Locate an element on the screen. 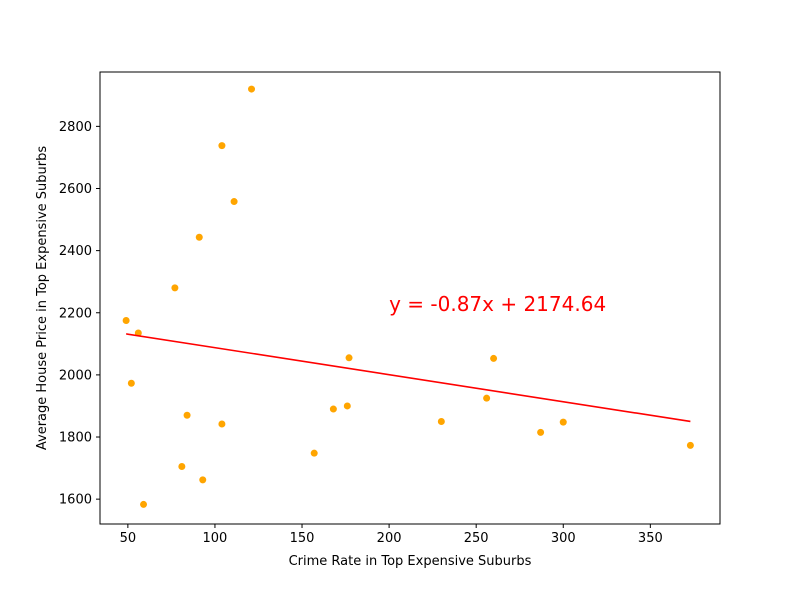  y-tick-label: 2600 is located at coordinates (75, 189).